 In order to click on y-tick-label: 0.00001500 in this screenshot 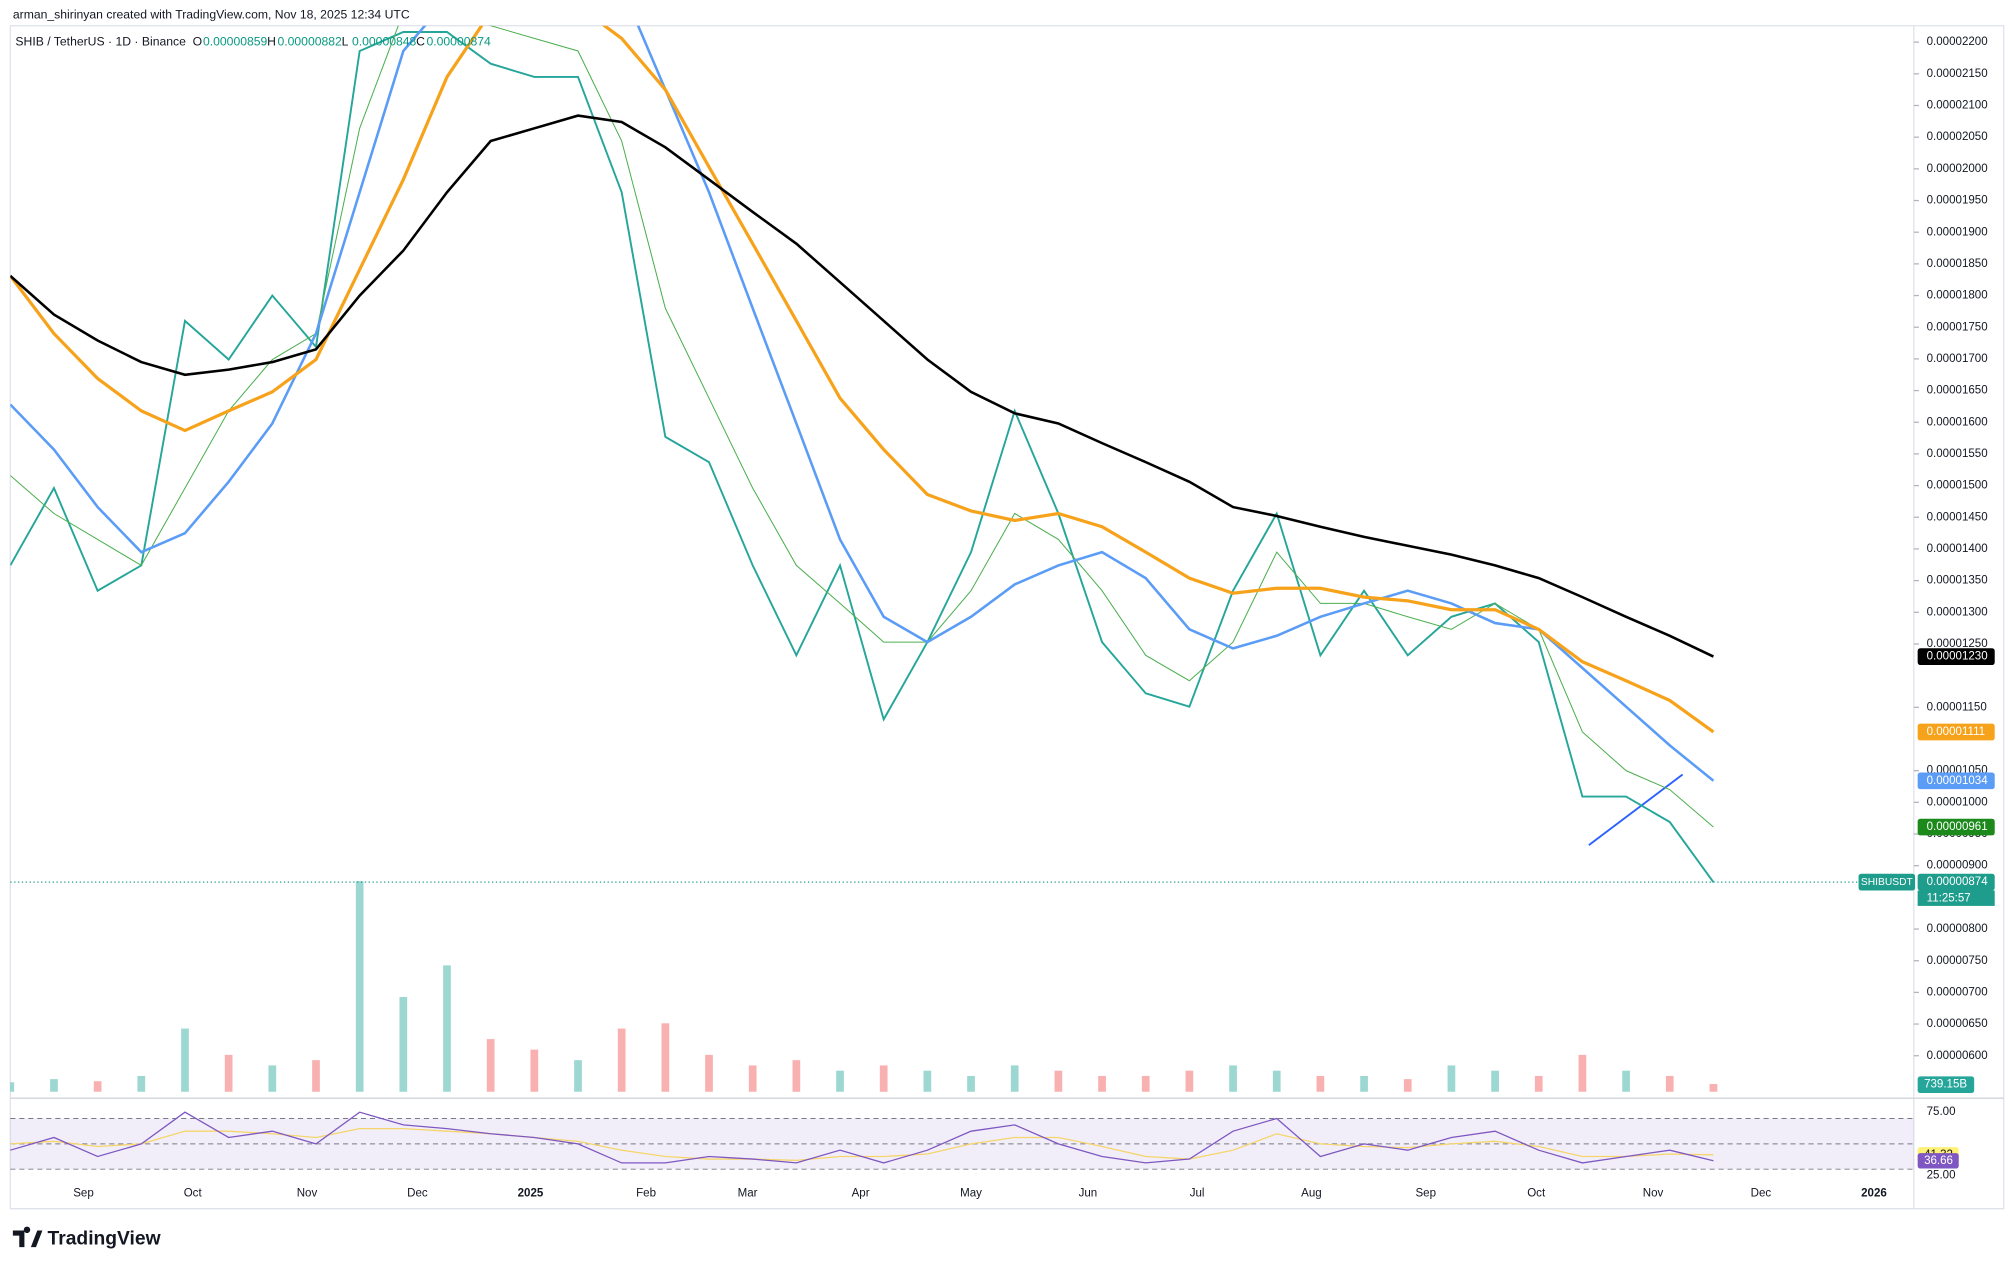, I will do `click(1957, 486)`.